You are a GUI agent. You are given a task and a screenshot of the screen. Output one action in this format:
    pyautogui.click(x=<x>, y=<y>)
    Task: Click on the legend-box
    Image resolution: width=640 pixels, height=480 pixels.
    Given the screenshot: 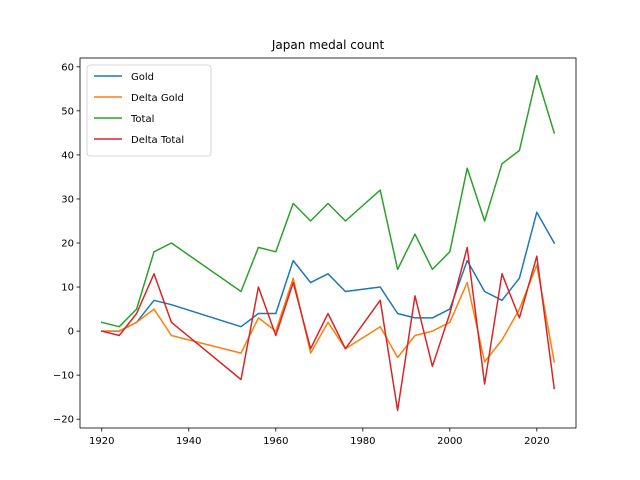 What is the action you would take?
    pyautogui.click(x=149, y=110)
    